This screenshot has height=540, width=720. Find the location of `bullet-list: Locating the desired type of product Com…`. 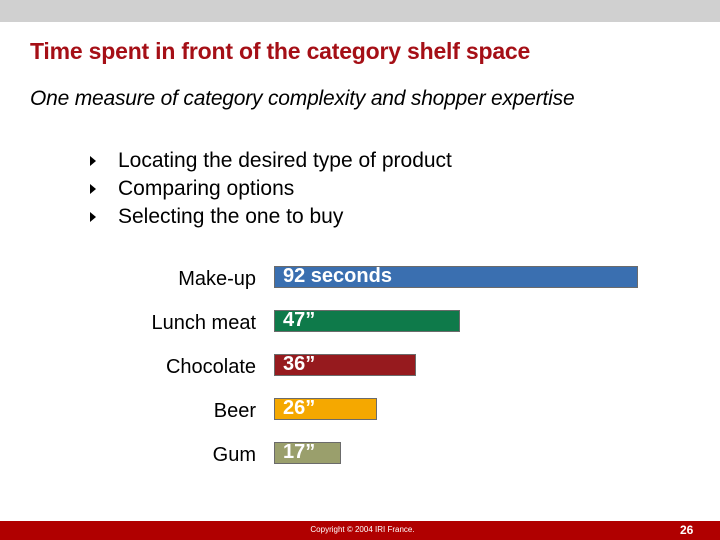

bullet-list: Locating the desired type of product Com… is located at coordinates (270, 189).